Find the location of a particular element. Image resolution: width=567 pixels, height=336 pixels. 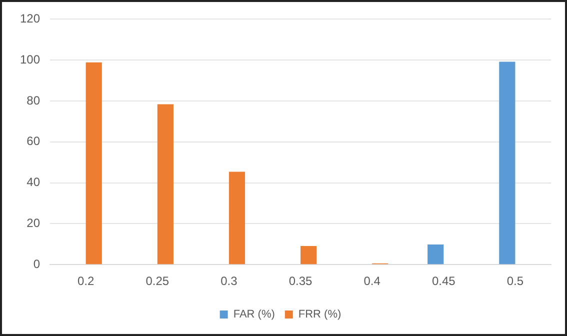

x-tick-label: 0.4 is located at coordinates (372, 281).